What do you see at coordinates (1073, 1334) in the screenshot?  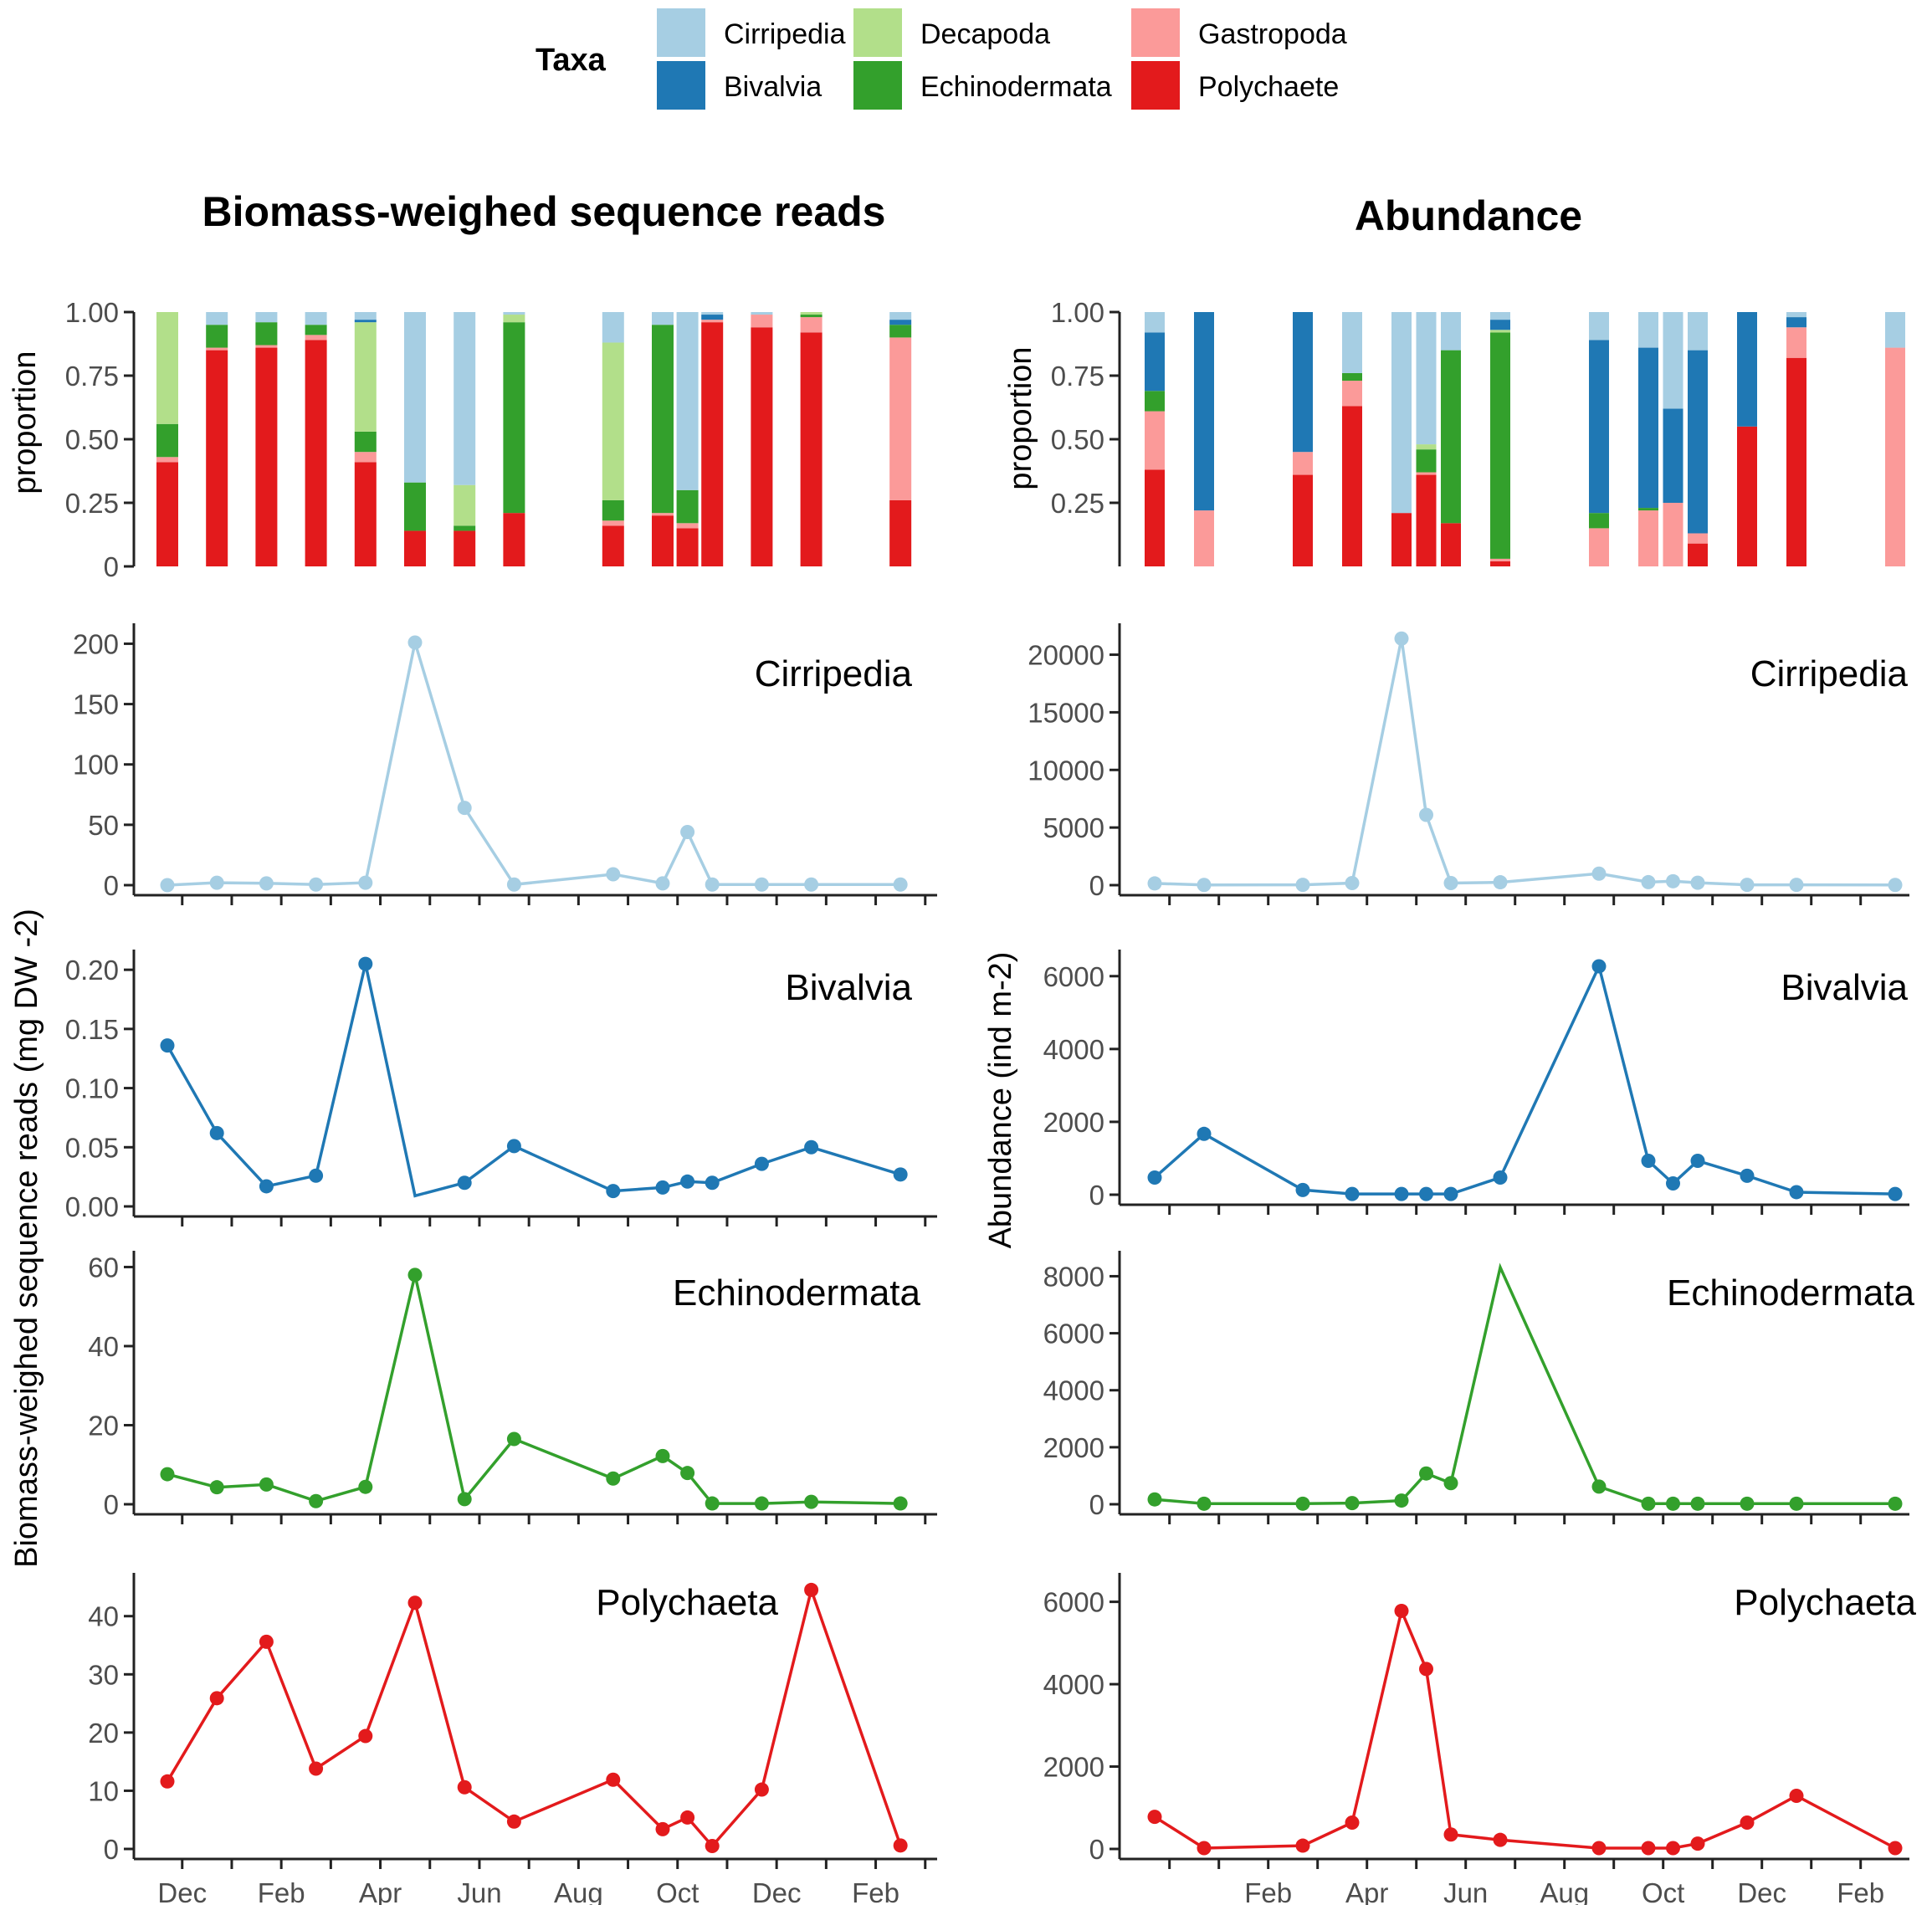 I see `right_echinodermata-ytick-label: 6000` at bounding box center [1073, 1334].